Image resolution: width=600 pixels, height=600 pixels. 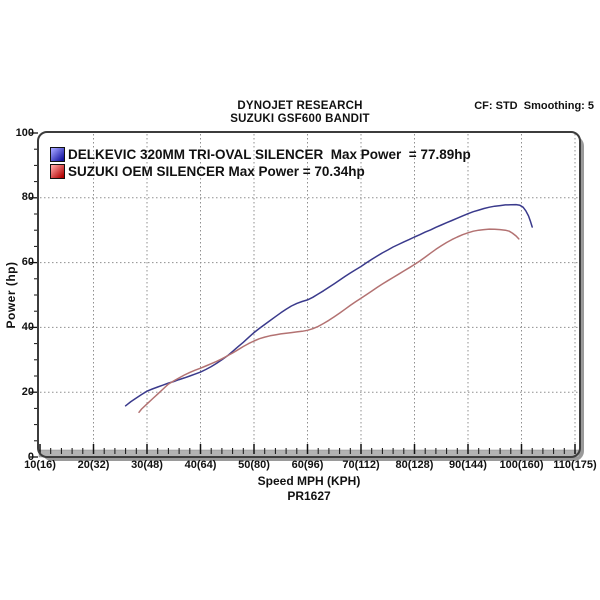 I want to click on oem-series-label: SUZUKI OEM SILENCER Max Power = 70.34hp, so click(x=216, y=171).